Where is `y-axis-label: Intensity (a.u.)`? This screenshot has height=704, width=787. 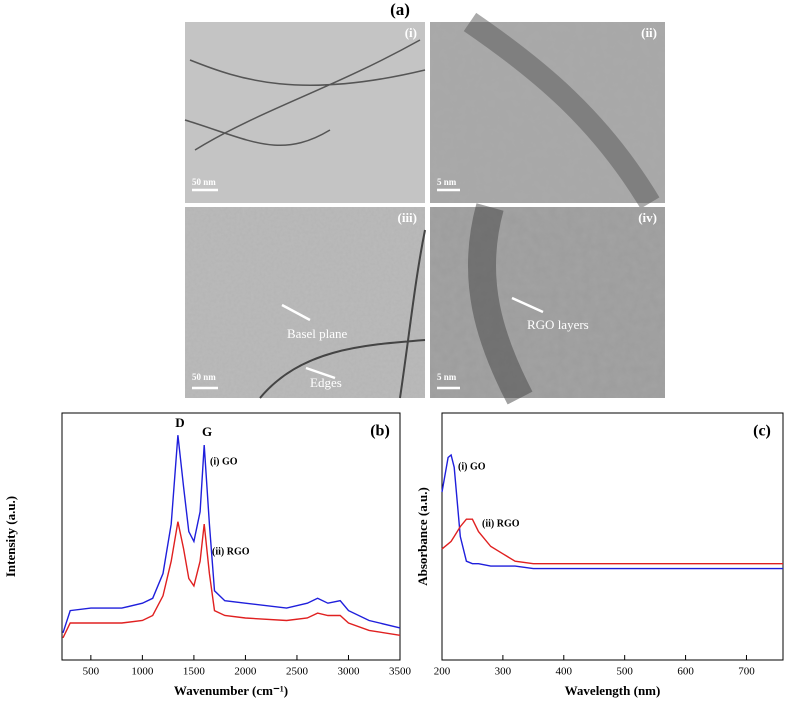
y-axis-label: Intensity (a.u.) is located at coordinates (10, 536).